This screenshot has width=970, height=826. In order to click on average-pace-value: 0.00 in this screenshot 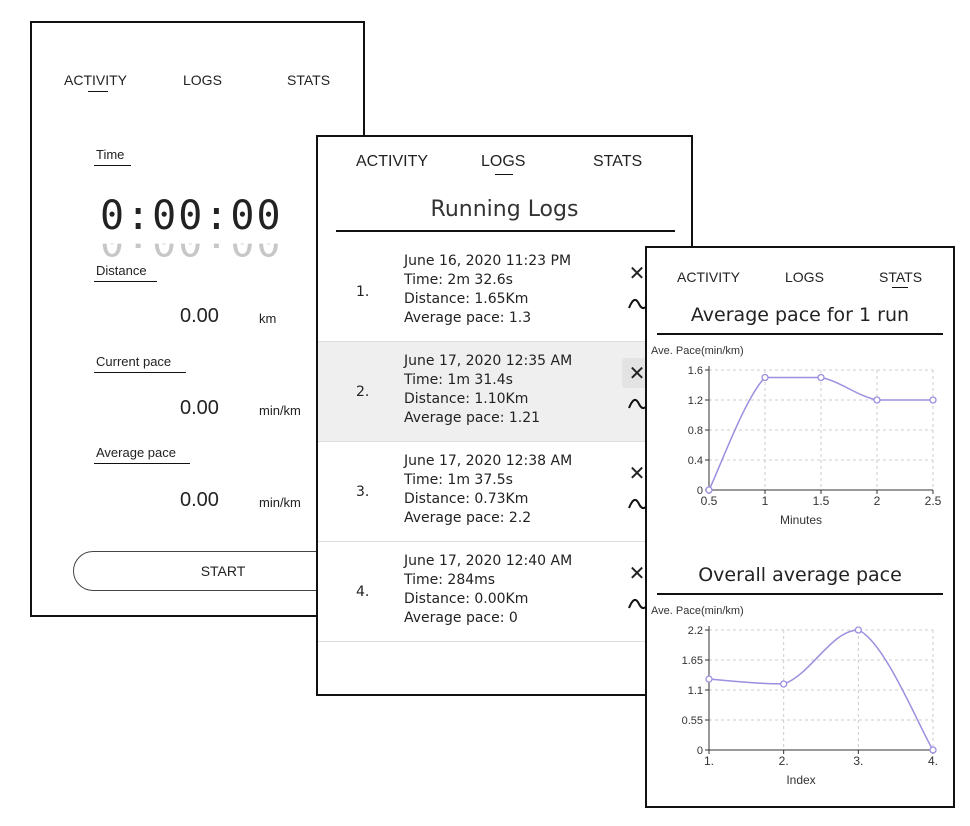, I will do `click(199, 500)`.